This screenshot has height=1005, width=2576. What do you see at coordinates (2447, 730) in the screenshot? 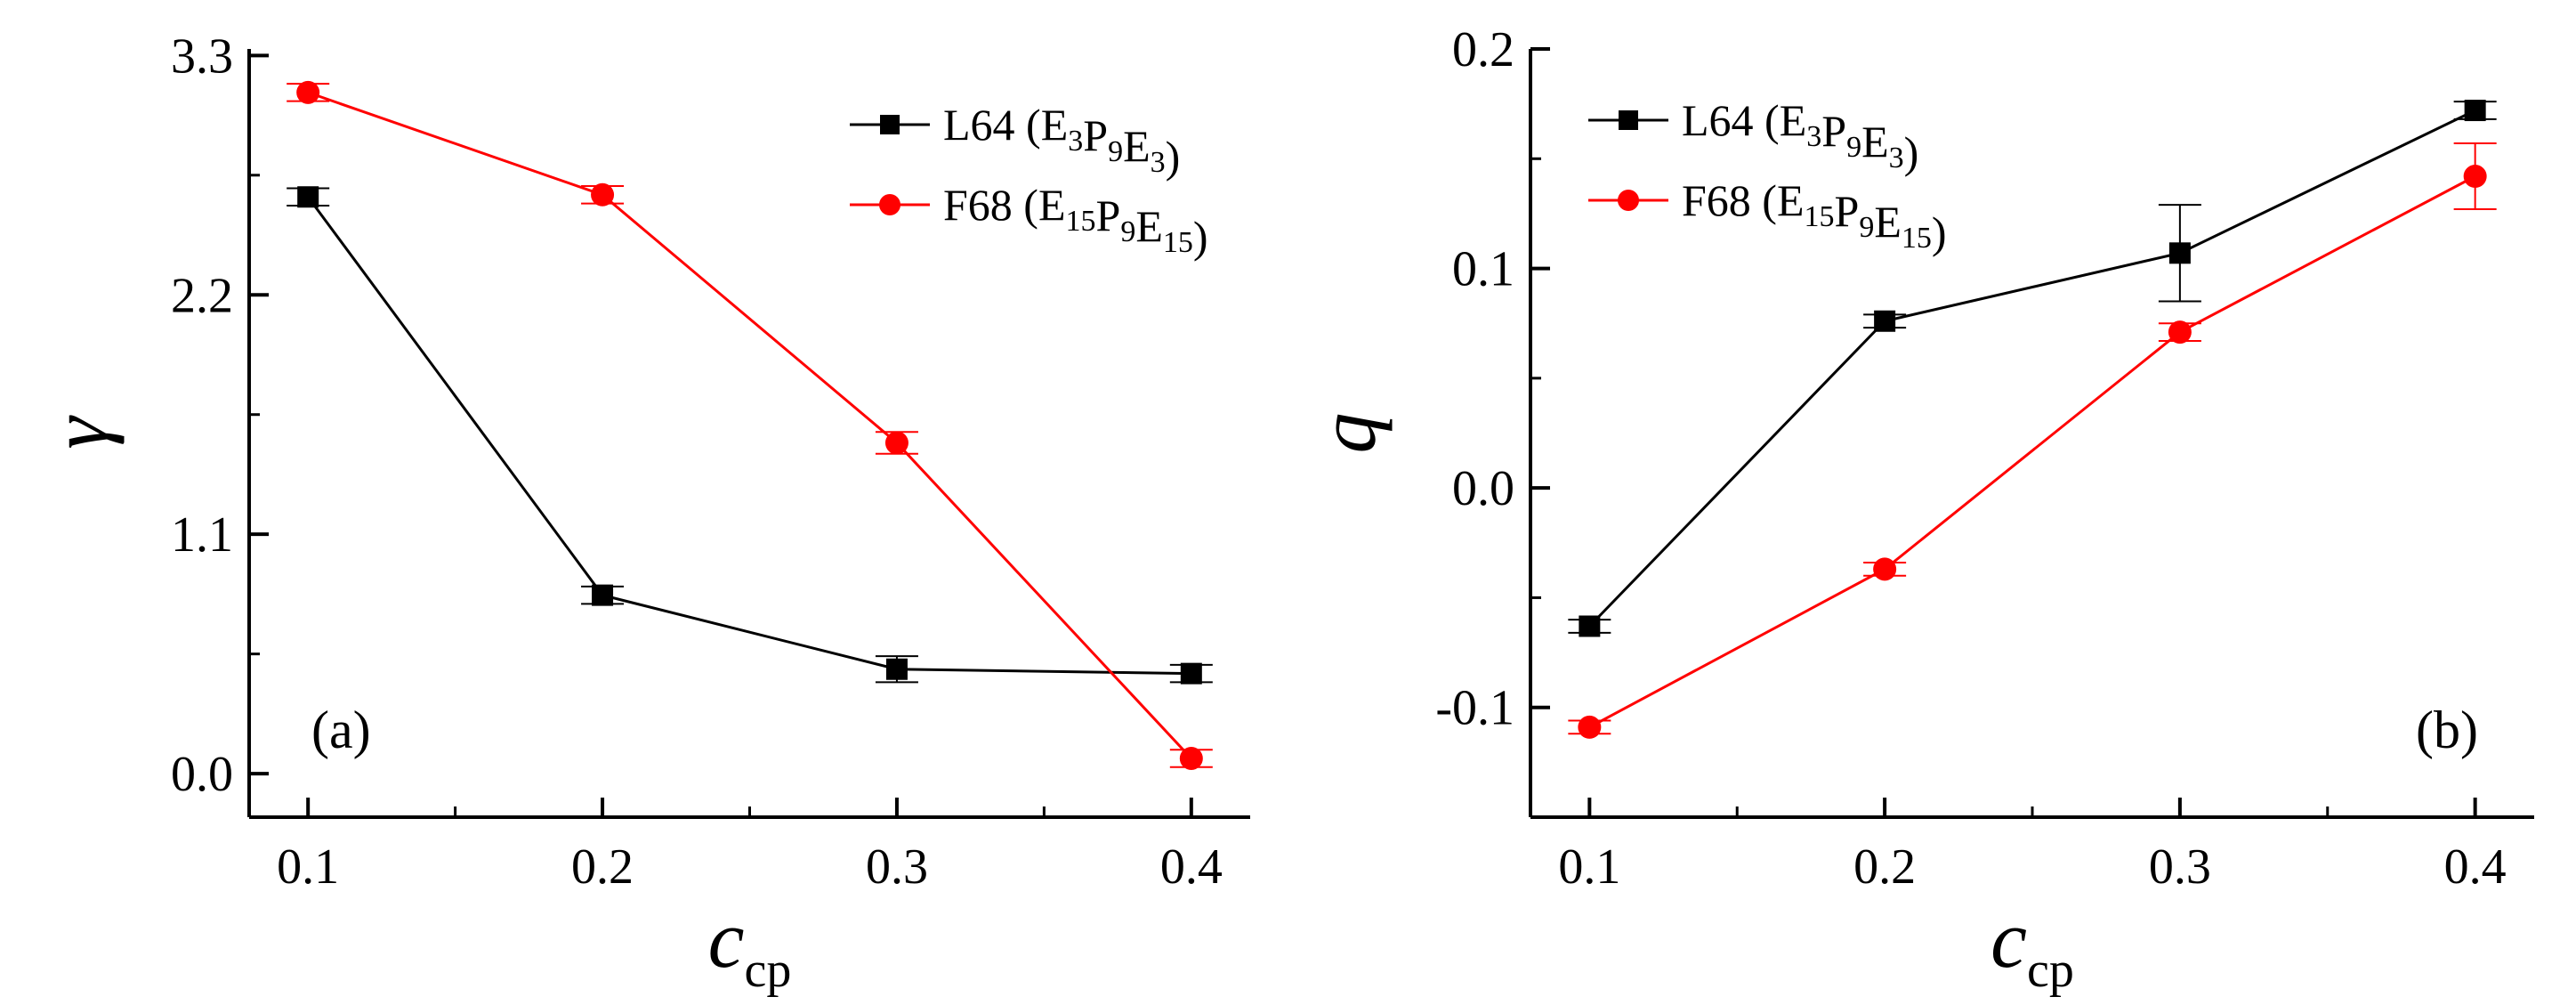
I see `panel-label: (b)` at bounding box center [2447, 730].